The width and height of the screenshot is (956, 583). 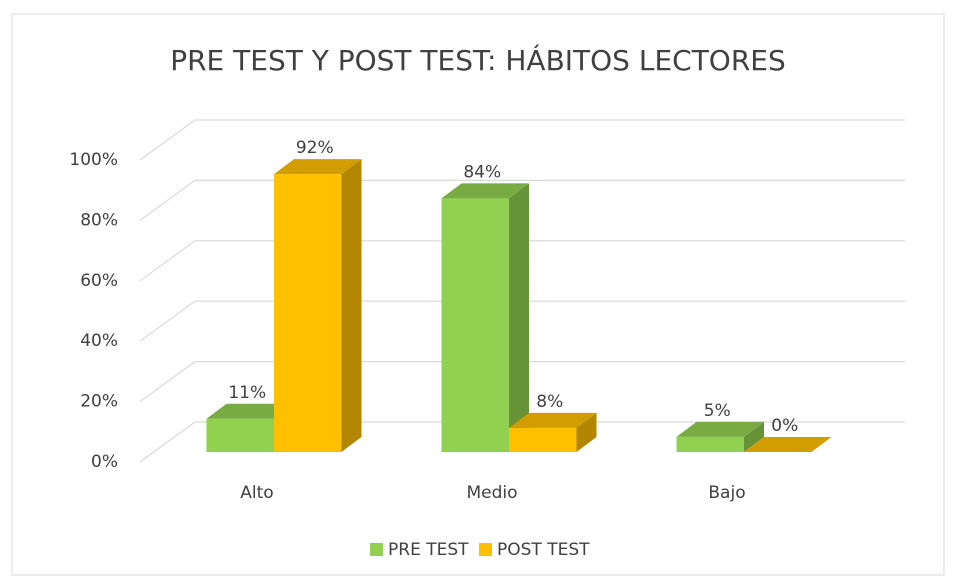 What do you see at coordinates (543, 550) in the screenshot?
I see `legend-label: POST TEST` at bounding box center [543, 550].